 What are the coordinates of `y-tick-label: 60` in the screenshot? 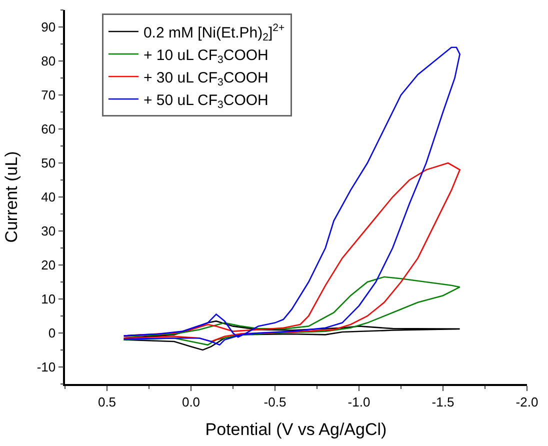 It's located at (48, 129).